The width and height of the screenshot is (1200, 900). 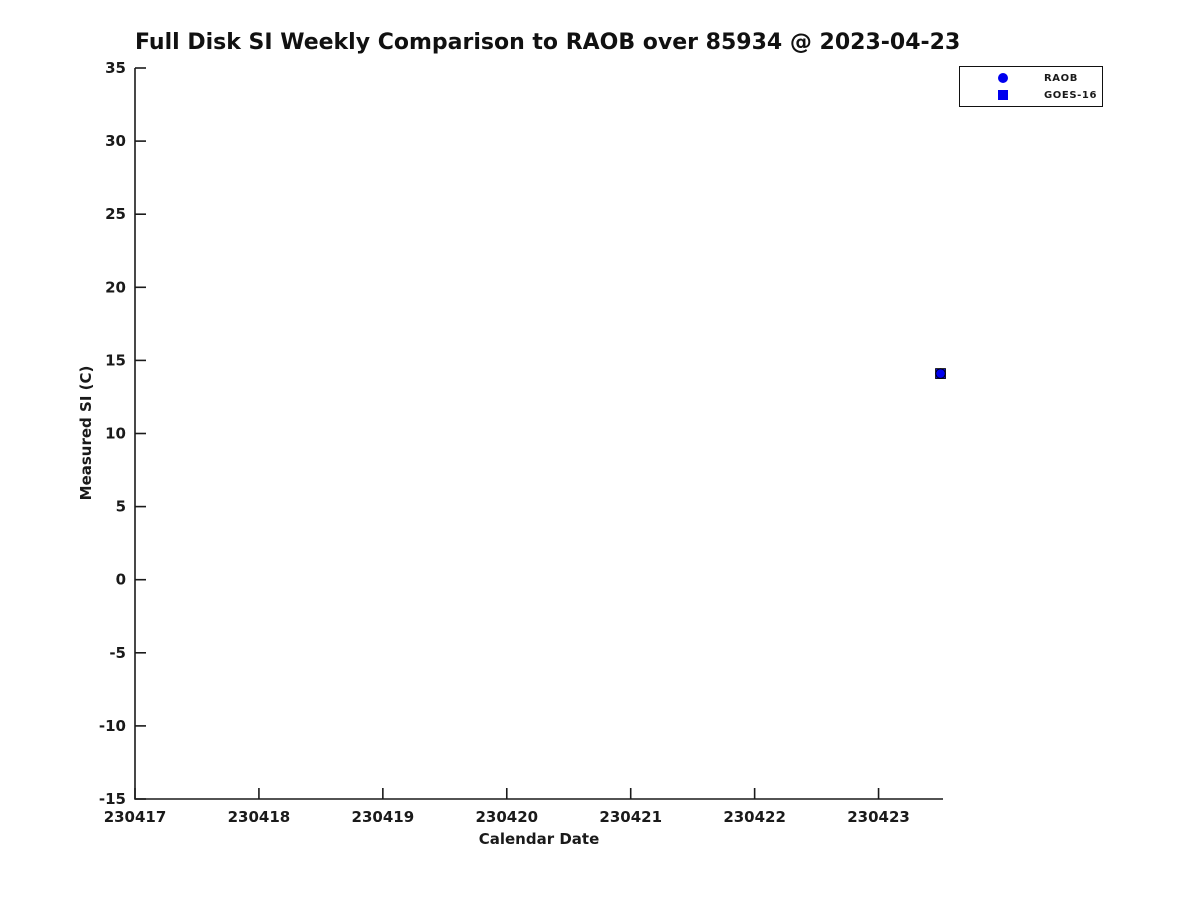 I want to click on goes-16-square-marker-icon, so click(x=1003, y=95).